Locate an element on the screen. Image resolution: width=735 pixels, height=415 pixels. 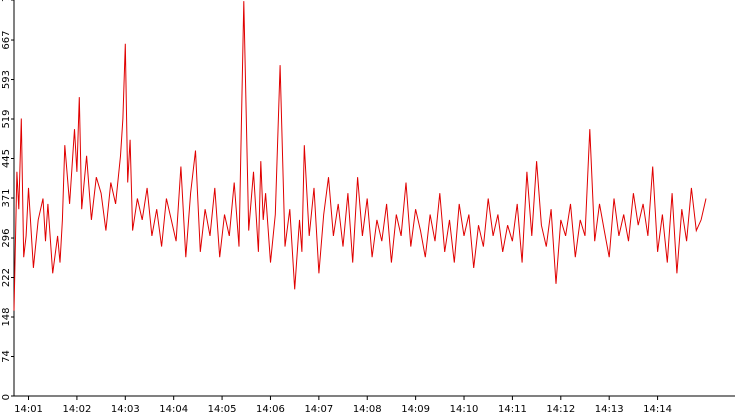
x-tick-label: 14:12 is located at coordinates (560, 409).